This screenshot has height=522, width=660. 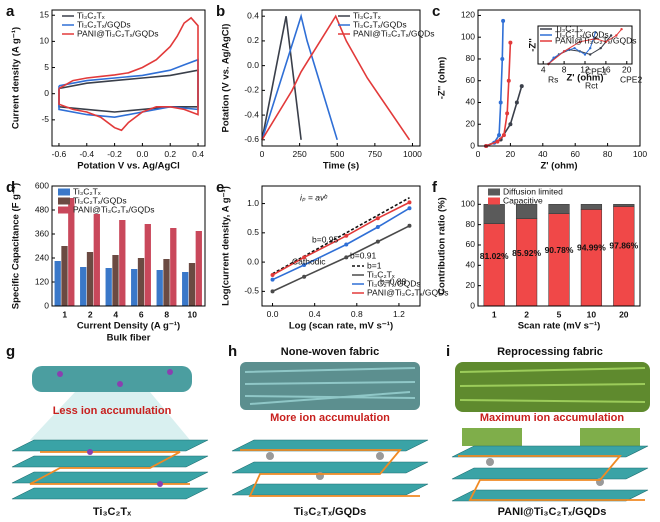 What do you see at coordinates (471, 285) in the screenshot?
I see `y-tick-label: 20` at bounding box center [471, 285].